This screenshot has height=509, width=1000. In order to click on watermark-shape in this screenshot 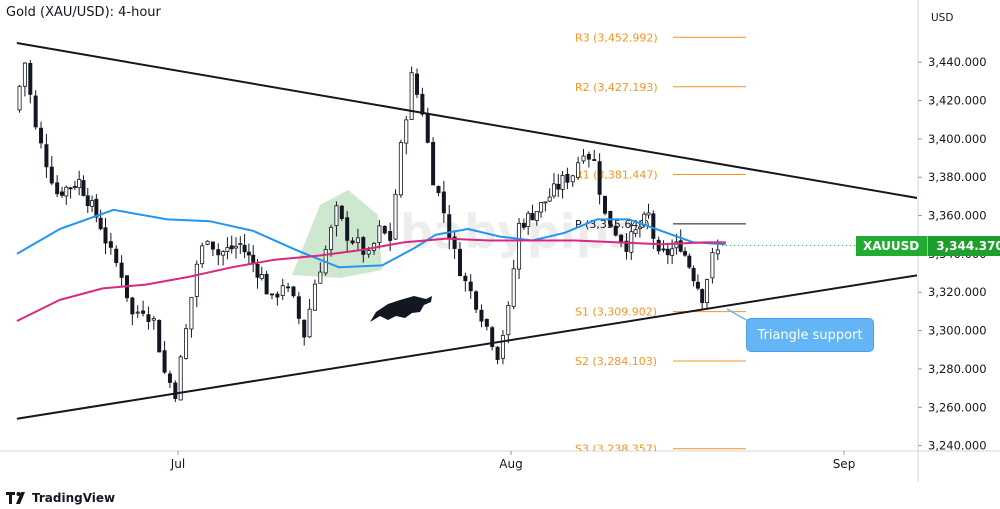, I will do `click(337, 234)`.